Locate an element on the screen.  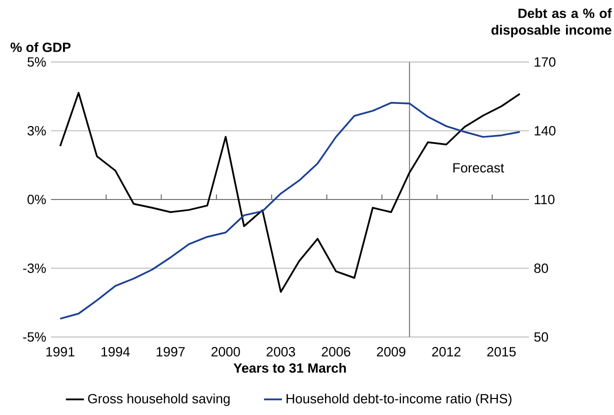
y2-tick-label: 140 is located at coordinates (545, 131).